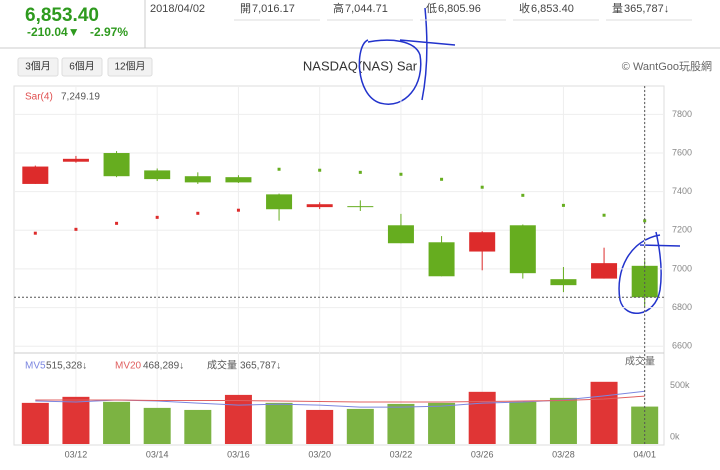  What do you see at coordinates (667, 66) in the screenshot?
I see `credit: © WantGoo玩股網` at bounding box center [667, 66].